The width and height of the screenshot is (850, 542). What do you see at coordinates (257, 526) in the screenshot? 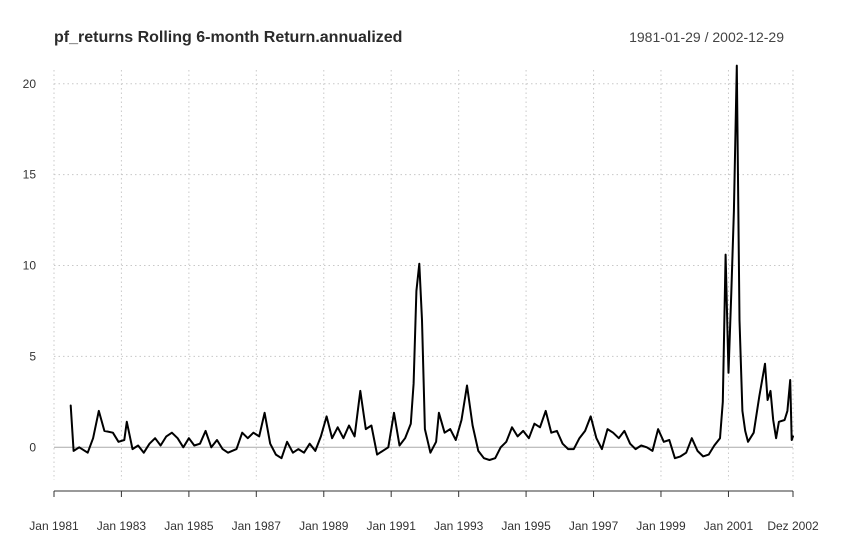
I see `x-tick-label: Jan 1987` at bounding box center [257, 526].